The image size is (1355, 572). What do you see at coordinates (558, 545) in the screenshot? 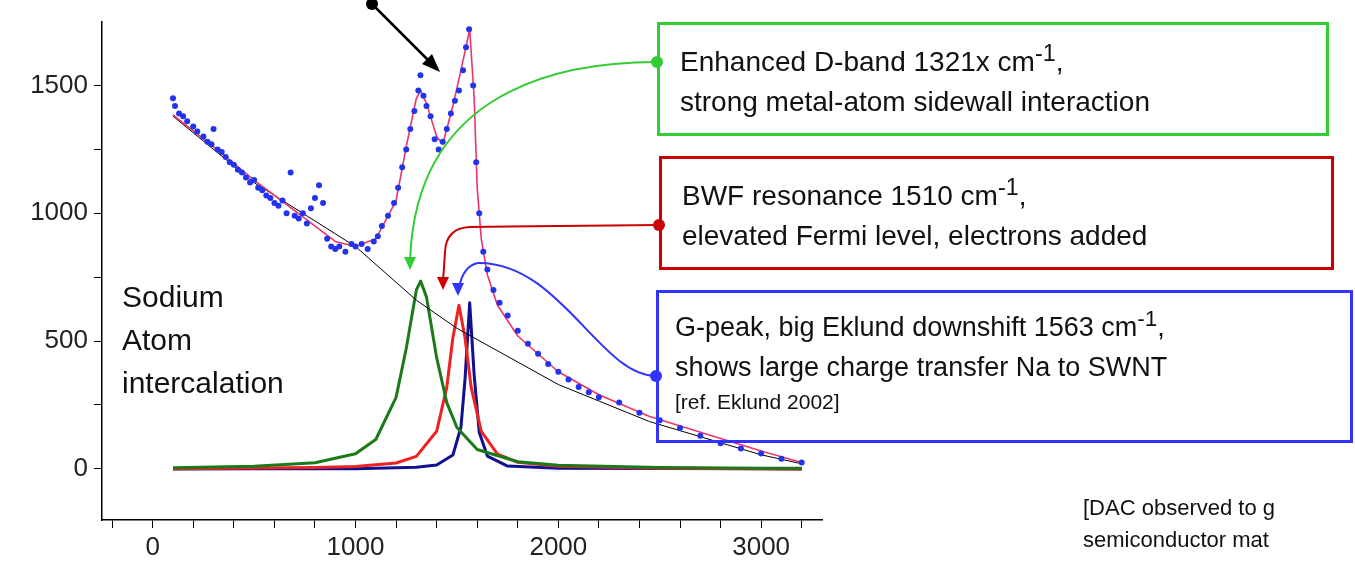
I see `x-tick-label: 2000` at bounding box center [558, 545].